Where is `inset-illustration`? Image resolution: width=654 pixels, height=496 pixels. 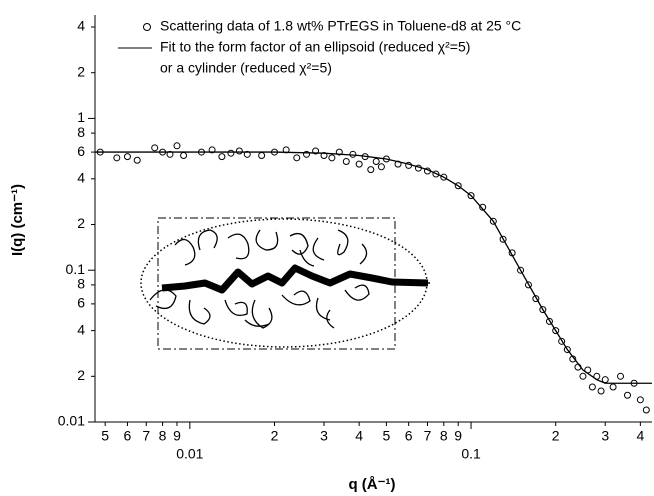 inset-illustration is located at coordinates (285, 283).